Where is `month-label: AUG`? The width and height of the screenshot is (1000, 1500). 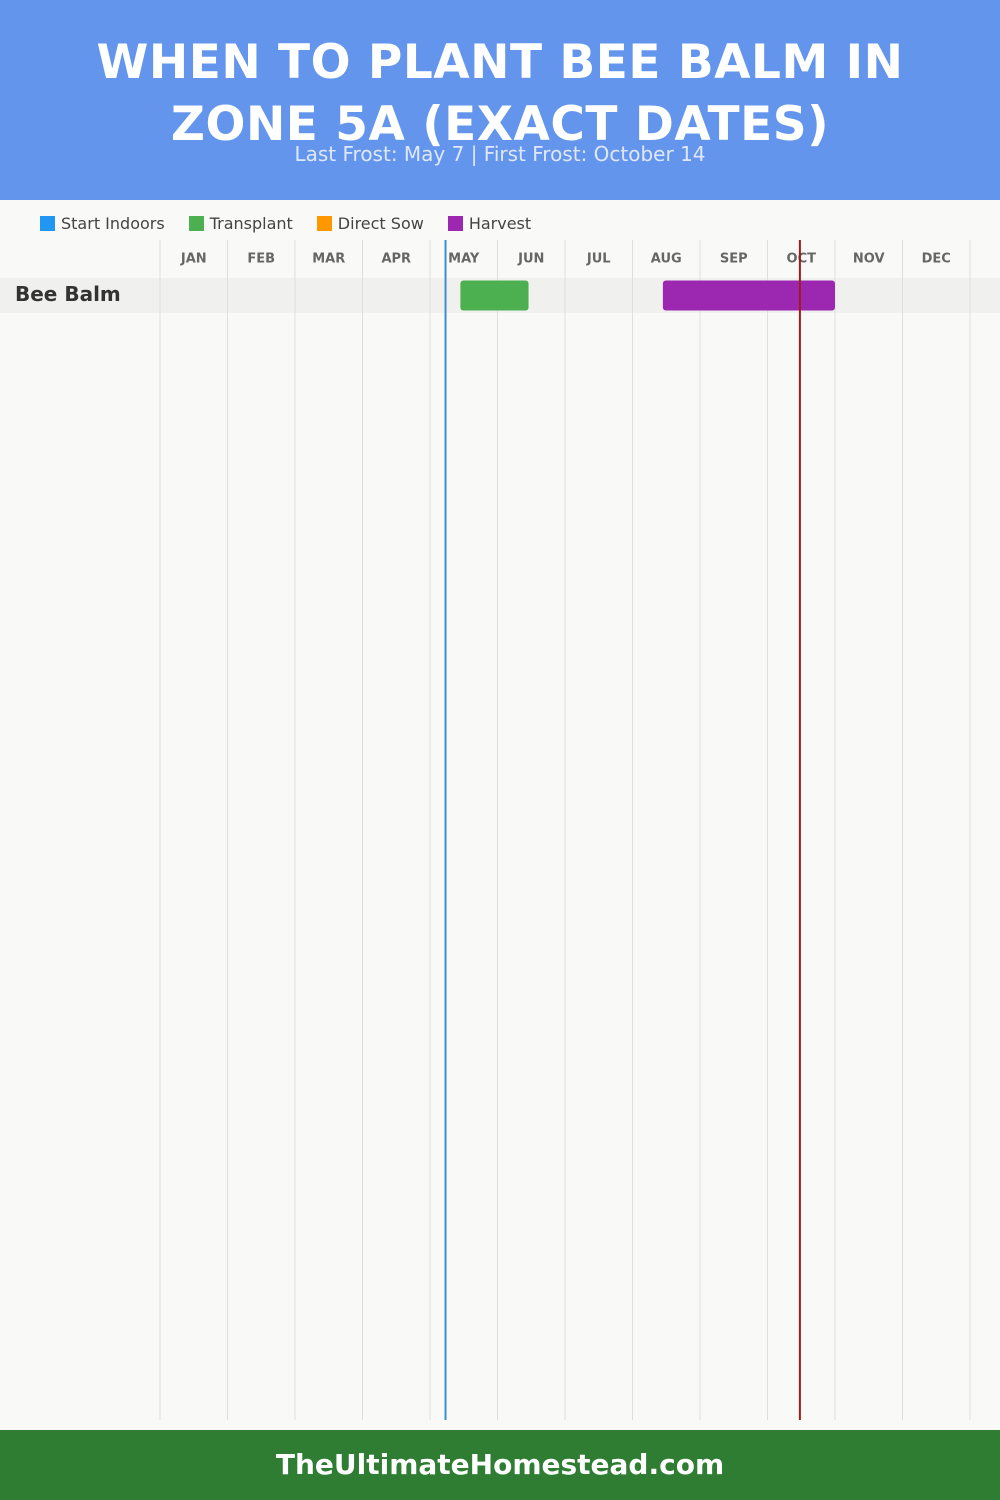
month-label: AUG is located at coordinates (666, 259).